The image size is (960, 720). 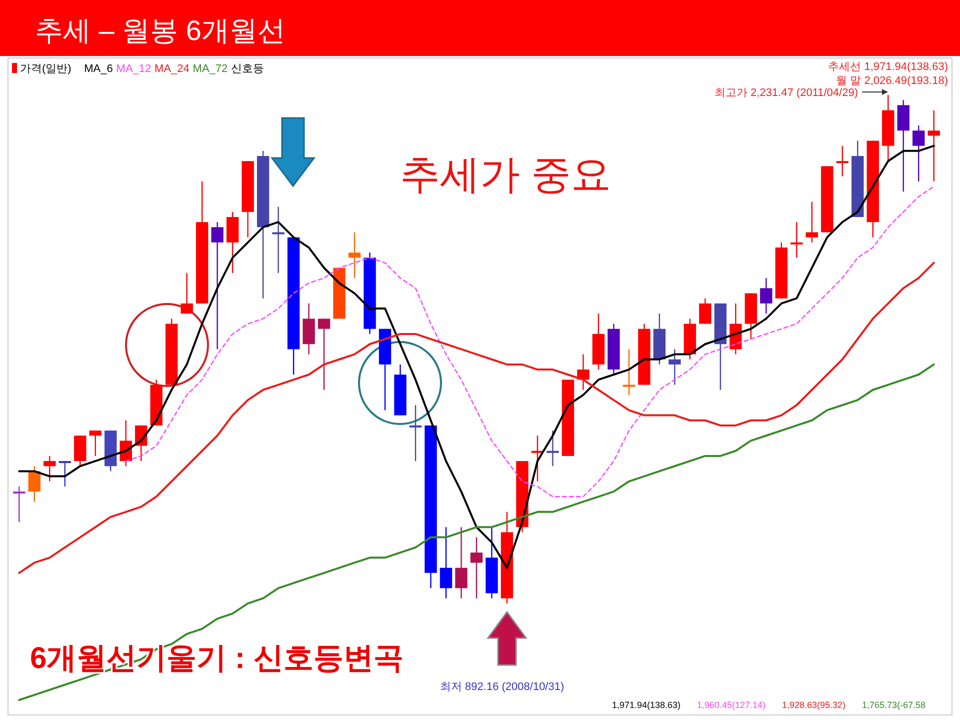 I want to click on text: 1,971.94(138.63), so click(x=646, y=705).